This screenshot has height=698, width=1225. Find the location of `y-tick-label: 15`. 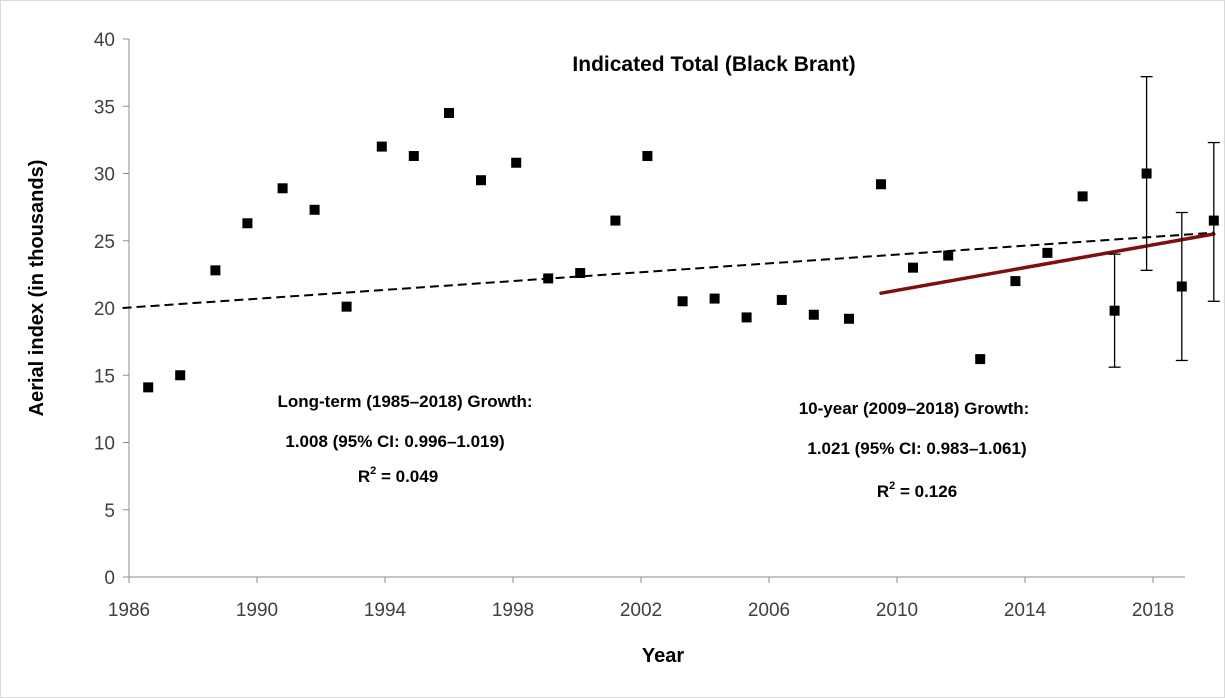

y-tick-label: 15 is located at coordinates (104, 376).